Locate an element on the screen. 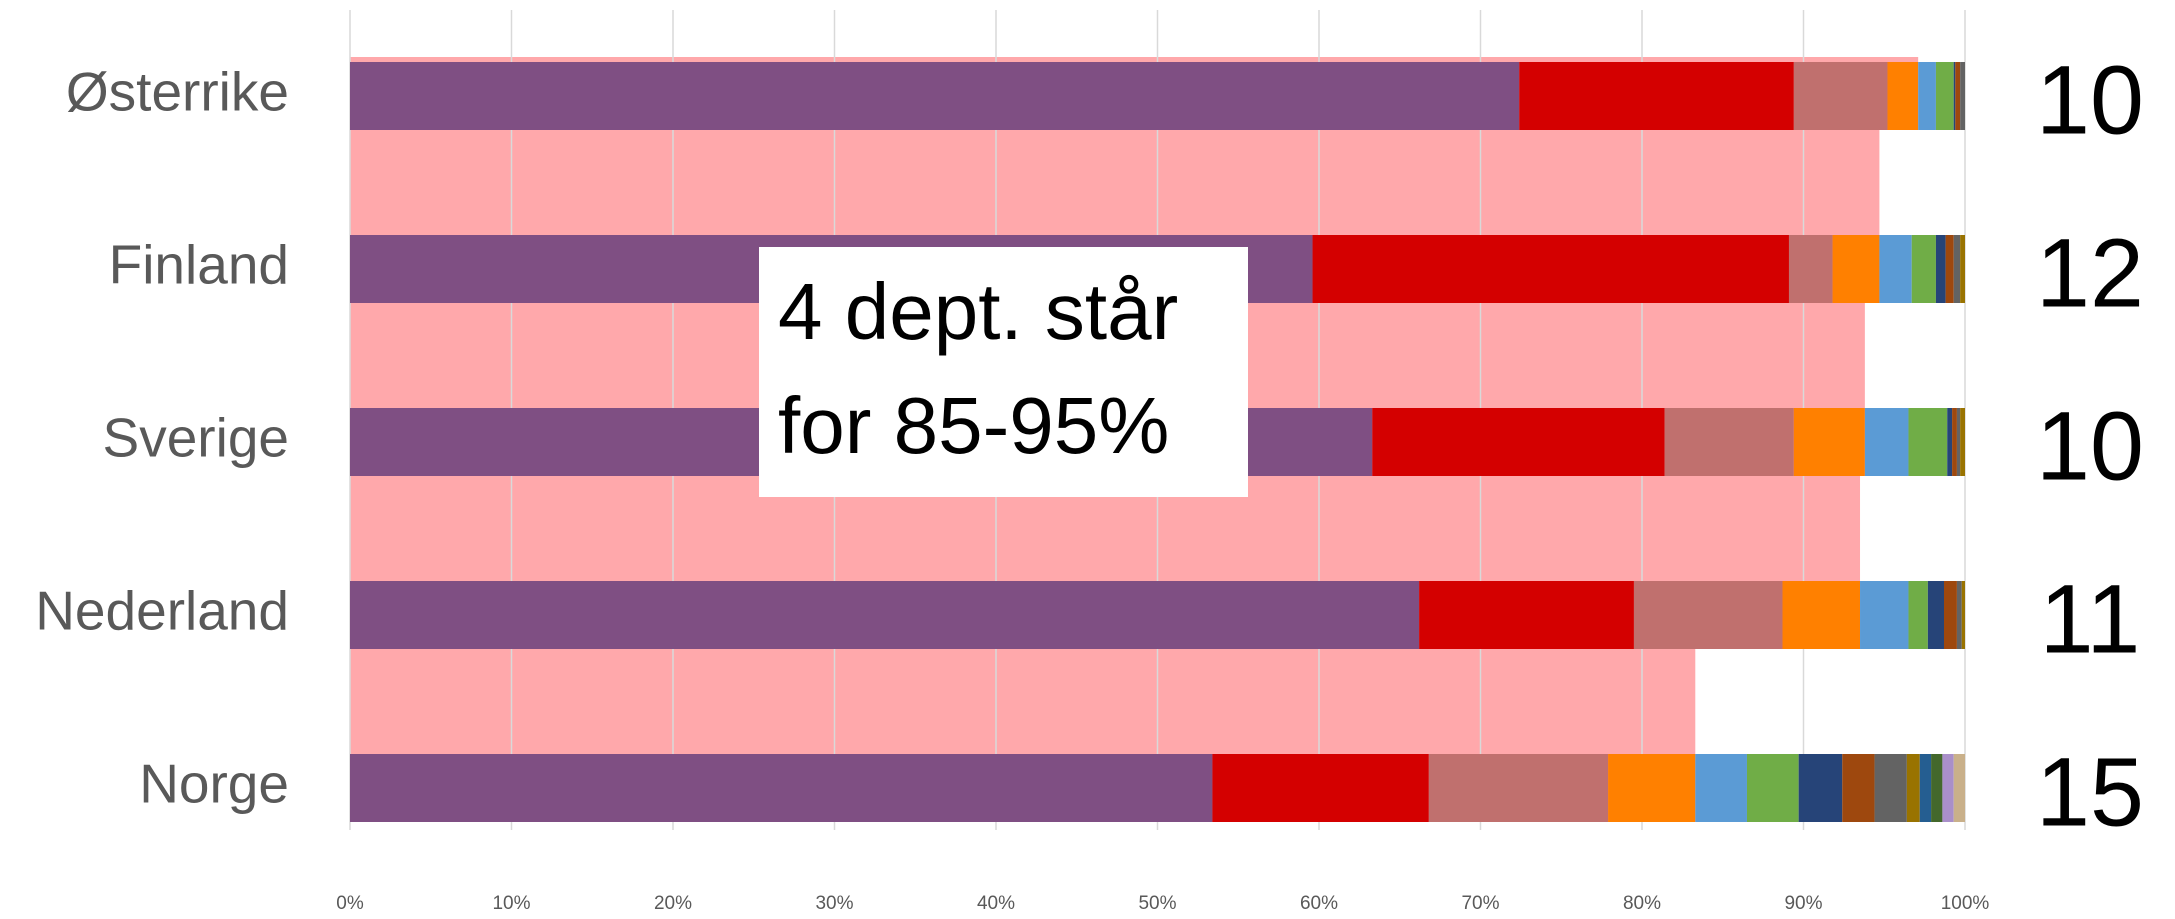 This screenshot has width=2175, height=919. annotation-box is located at coordinates (1003, 372).